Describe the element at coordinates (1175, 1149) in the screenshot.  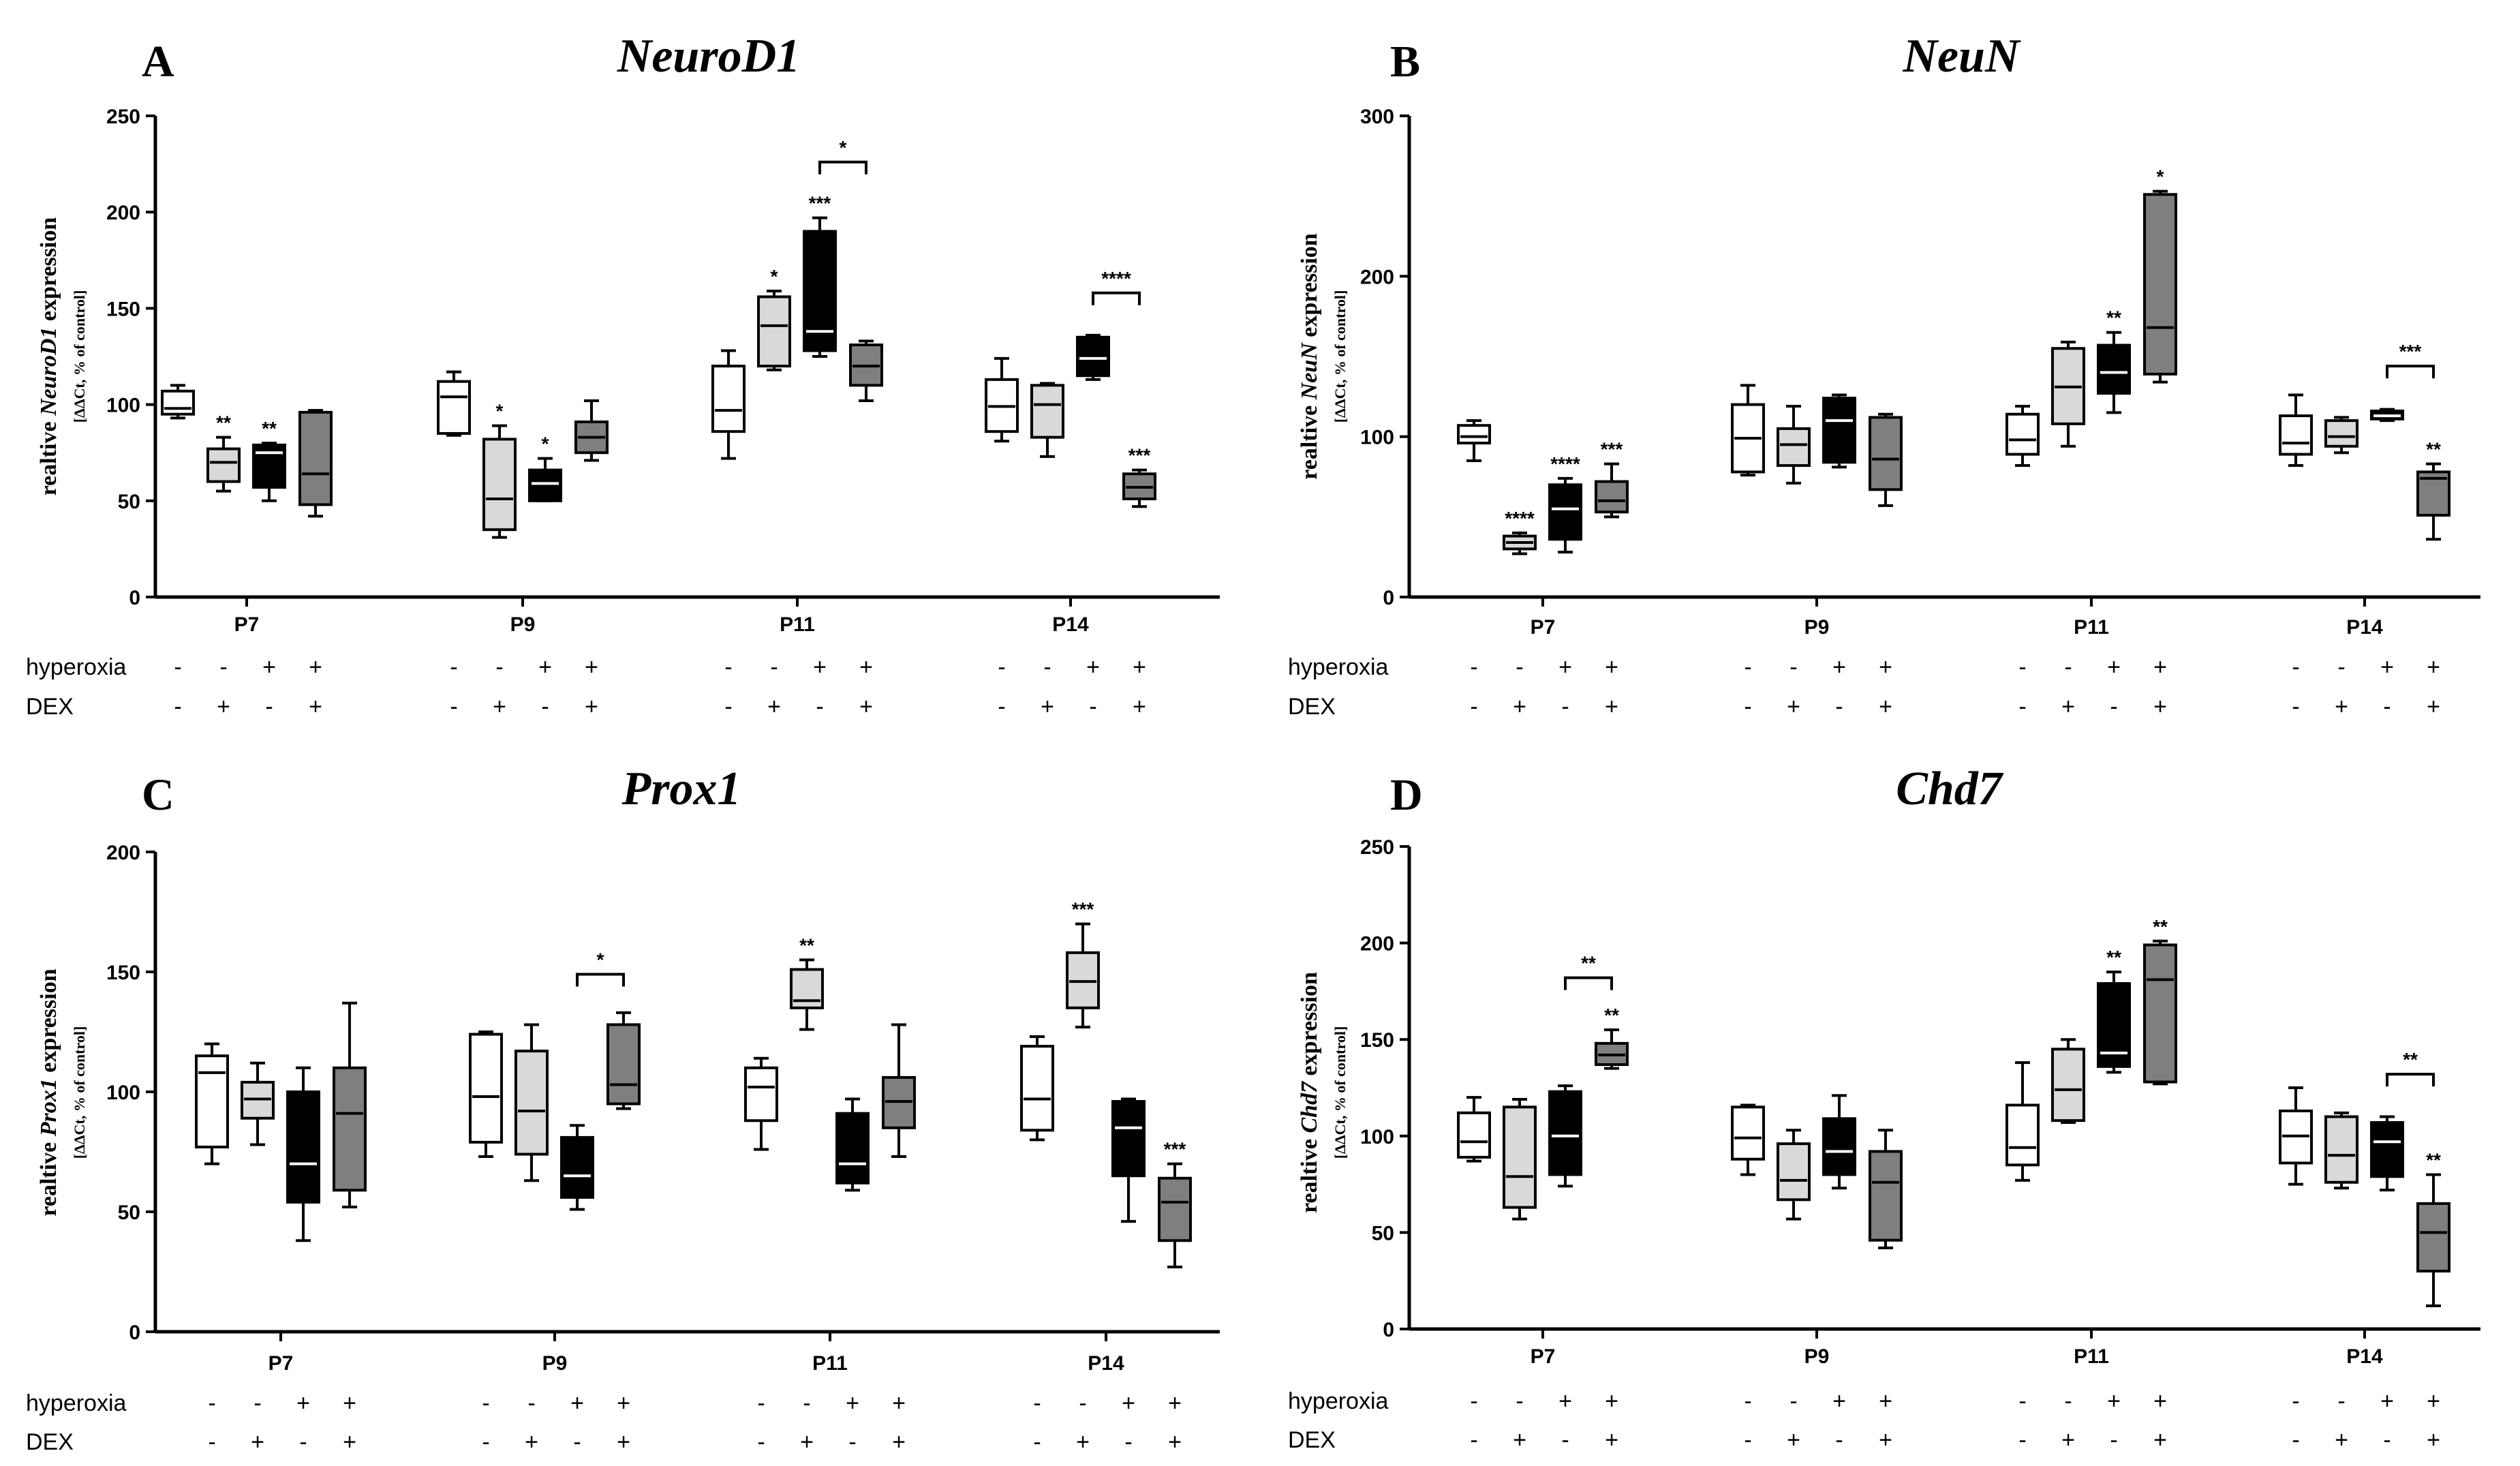
I see `significance-marker: ***` at that location.